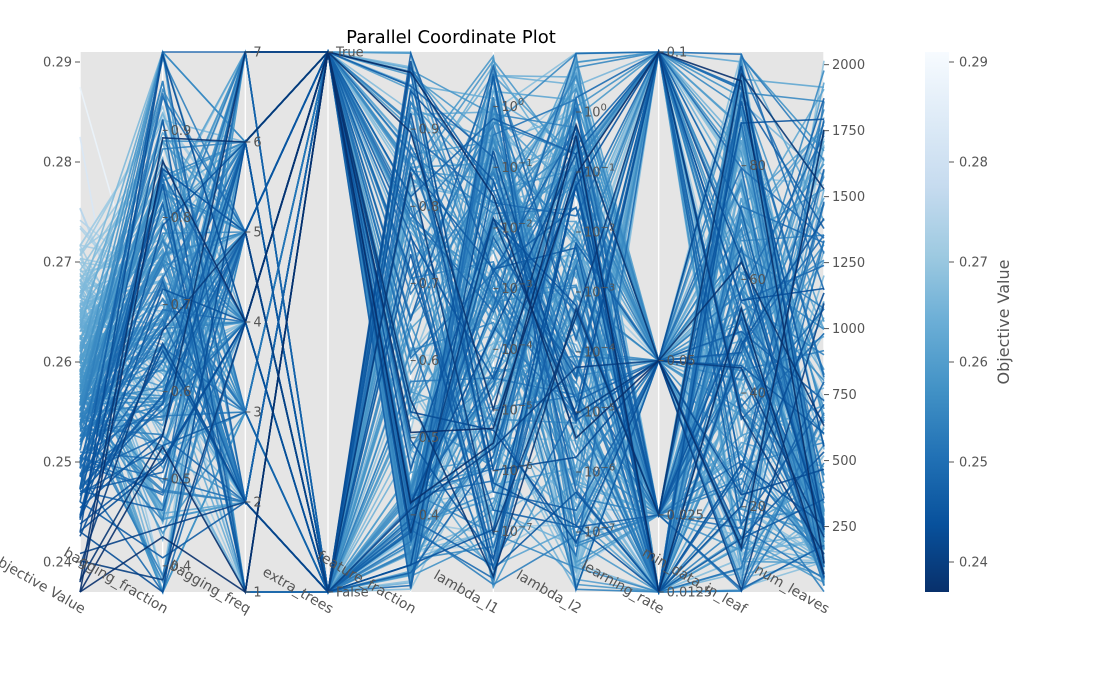  Describe the element at coordinates (937, 322) in the screenshot. I see `colorbar` at that location.